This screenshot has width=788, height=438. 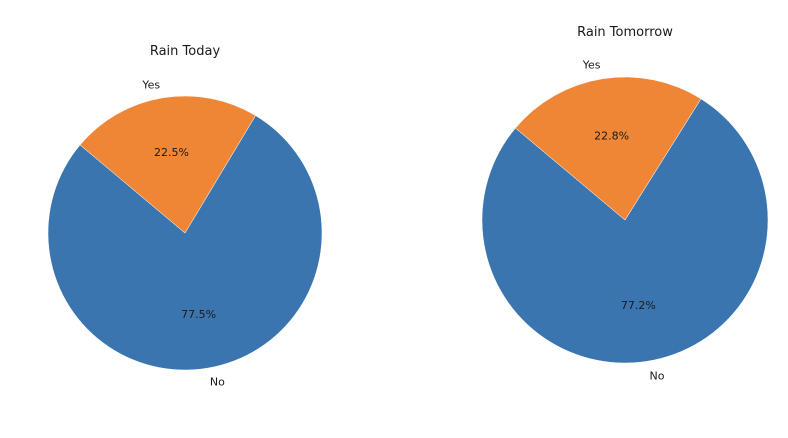 What do you see at coordinates (611, 135) in the screenshot?
I see `slice-percent-yes: 22.8%` at bounding box center [611, 135].